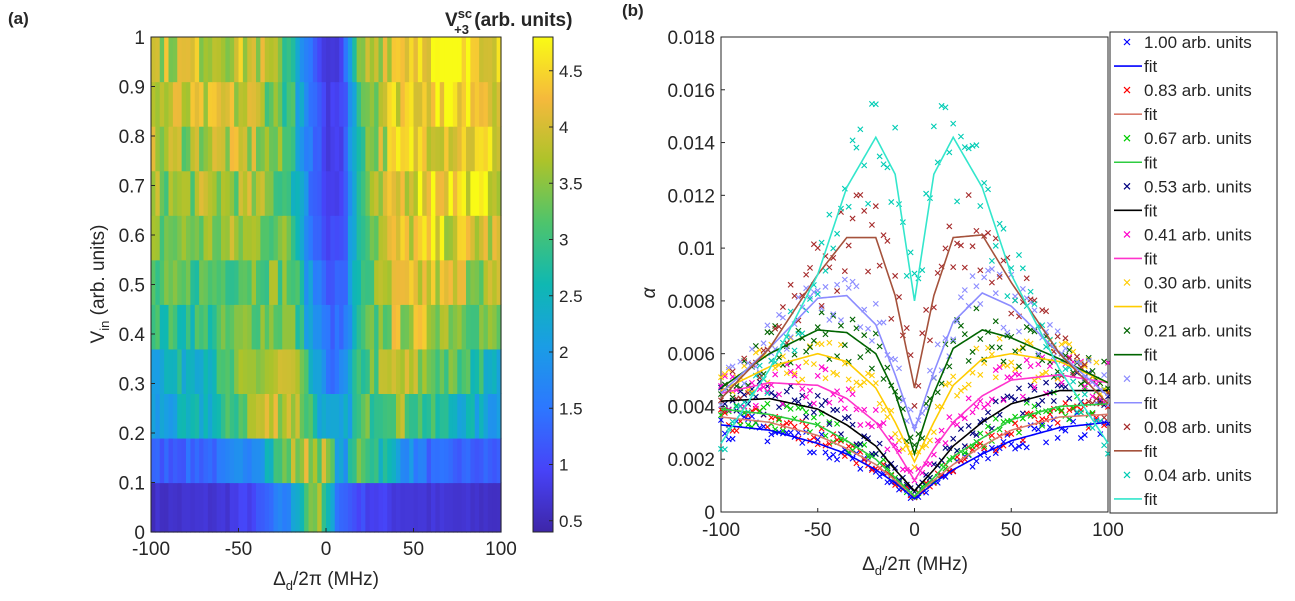 The width and height of the screenshot is (1295, 601). What do you see at coordinates (501, 549) in the screenshot?
I see `heatmap-x-tick-label: 100` at bounding box center [501, 549].